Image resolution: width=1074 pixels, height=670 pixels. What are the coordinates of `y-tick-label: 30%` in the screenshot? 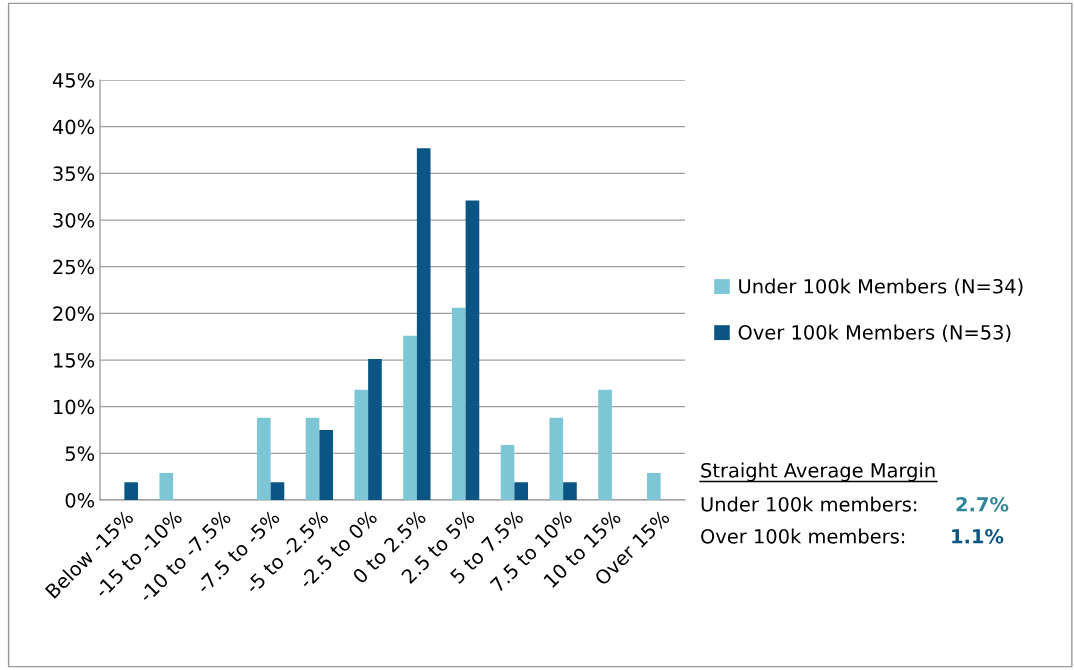 It's located at (74, 220).